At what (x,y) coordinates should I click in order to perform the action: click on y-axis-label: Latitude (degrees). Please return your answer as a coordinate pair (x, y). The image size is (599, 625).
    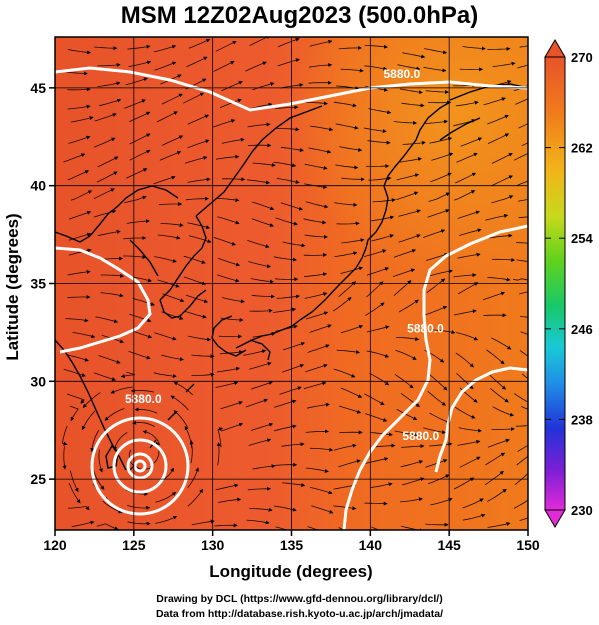
    Looking at the image, I should click on (12, 286).